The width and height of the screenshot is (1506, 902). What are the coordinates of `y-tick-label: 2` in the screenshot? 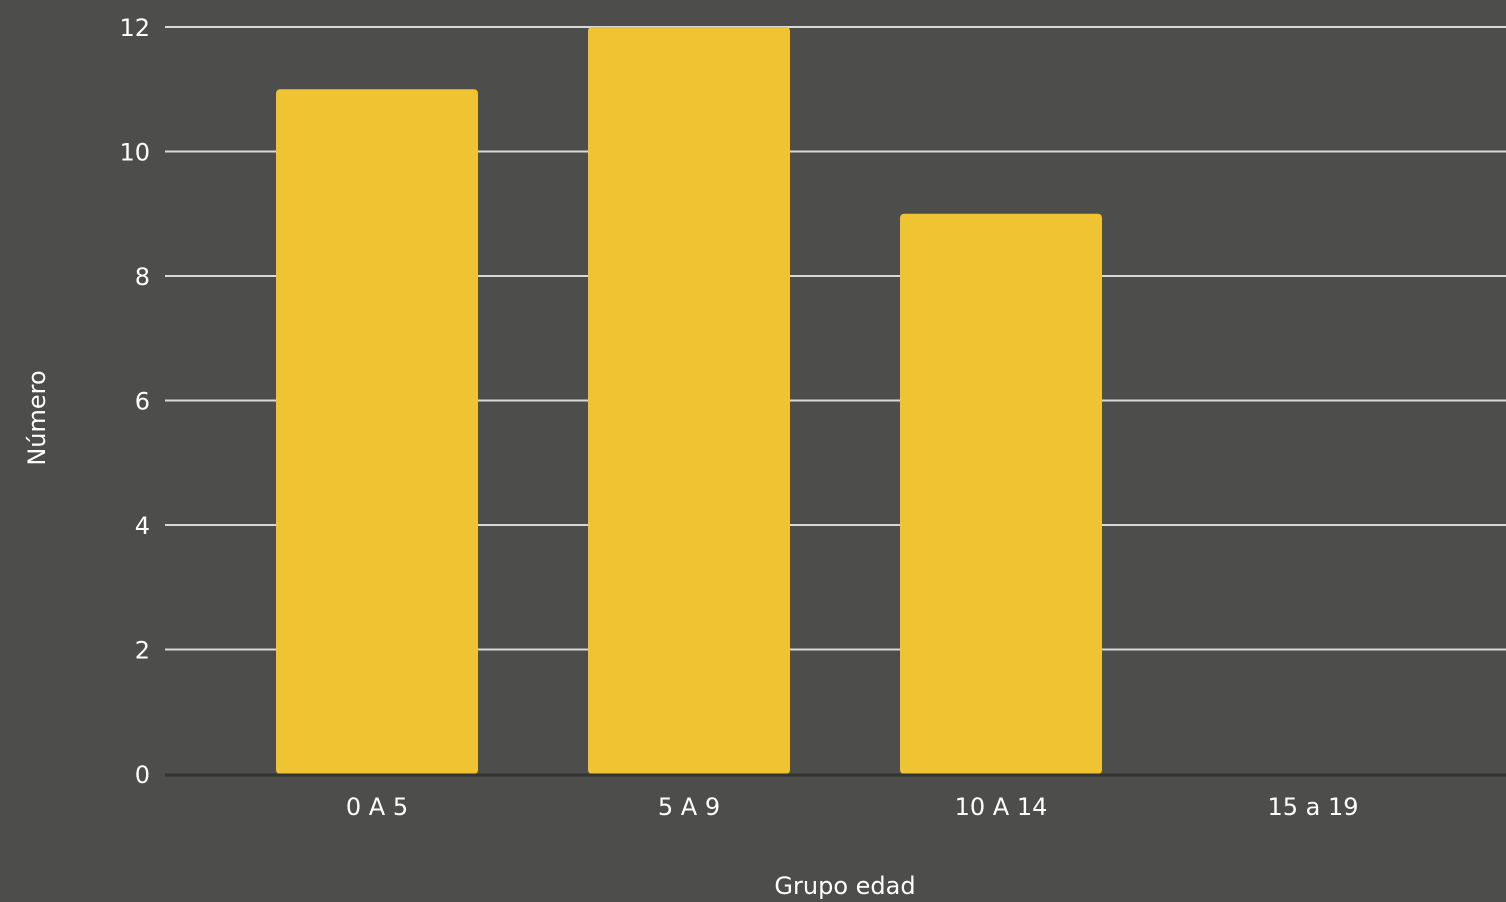 It's located at (142, 651).